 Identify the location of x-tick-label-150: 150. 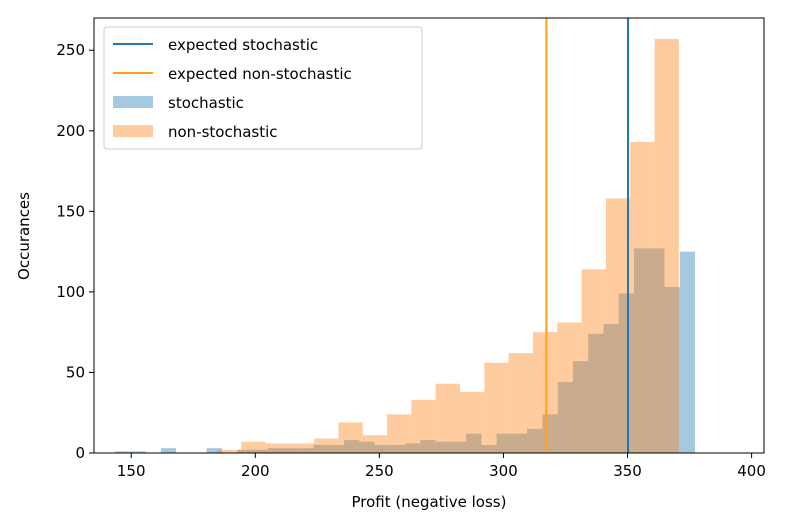
(131, 471).